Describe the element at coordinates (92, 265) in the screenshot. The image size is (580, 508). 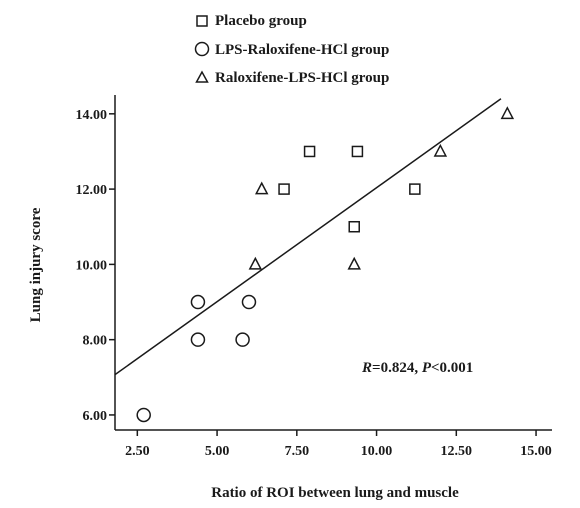
I see `y-tick-label: 10.00` at that location.